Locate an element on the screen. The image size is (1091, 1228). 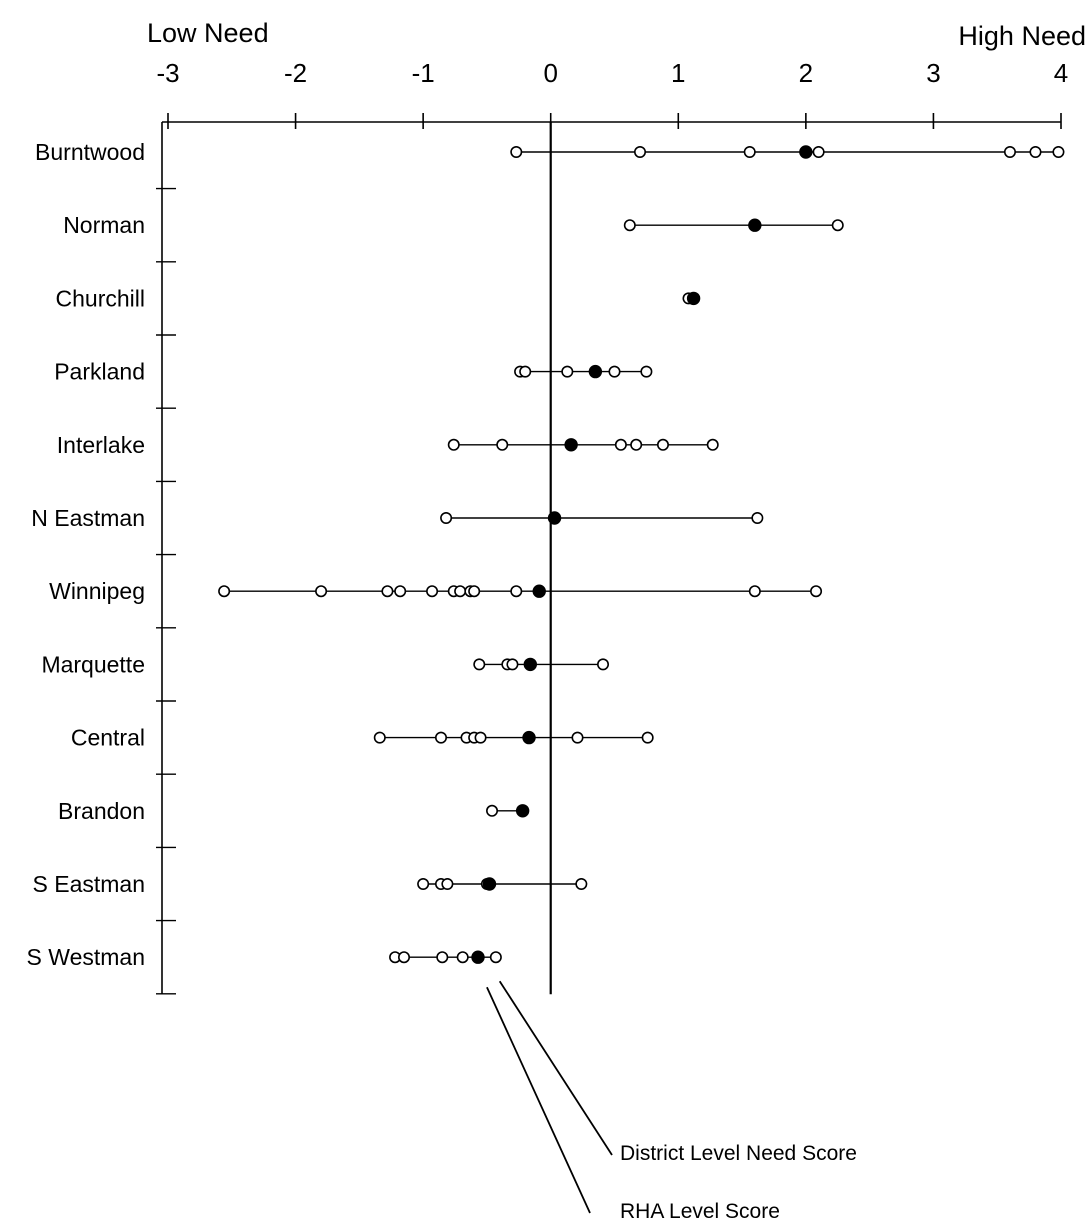
x-tick-label: 0 is located at coordinates (550, 73).